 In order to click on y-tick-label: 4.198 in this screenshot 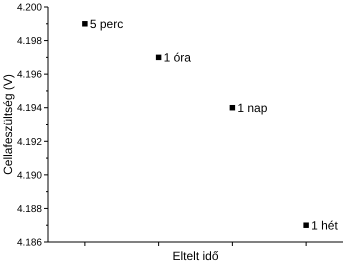, I will do `click(29, 42)`.